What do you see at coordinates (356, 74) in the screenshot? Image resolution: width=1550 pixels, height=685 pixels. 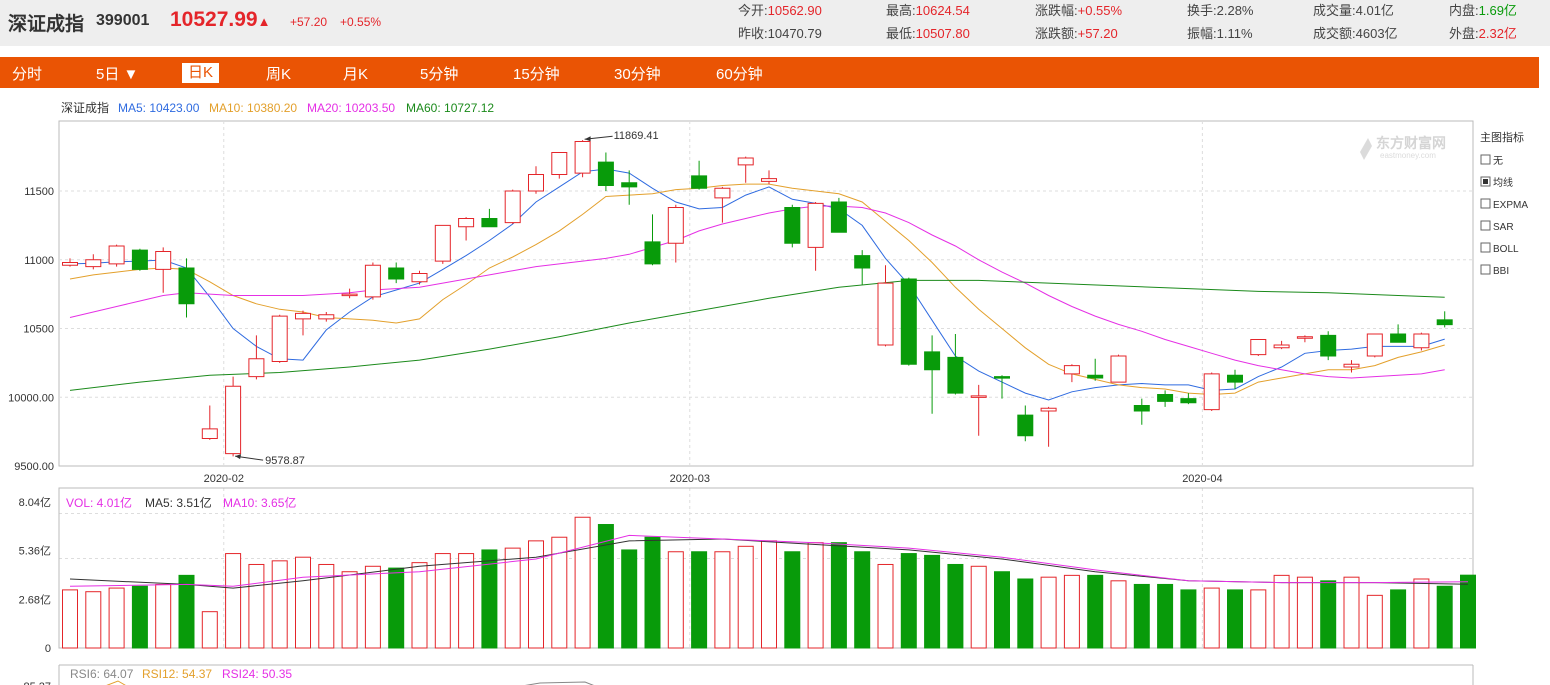 I see `tab-period: 月K` at bounding box center [356, 74].